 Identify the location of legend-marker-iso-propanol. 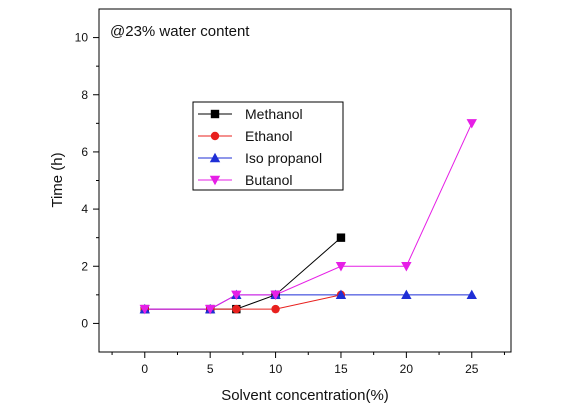
(215, 157).